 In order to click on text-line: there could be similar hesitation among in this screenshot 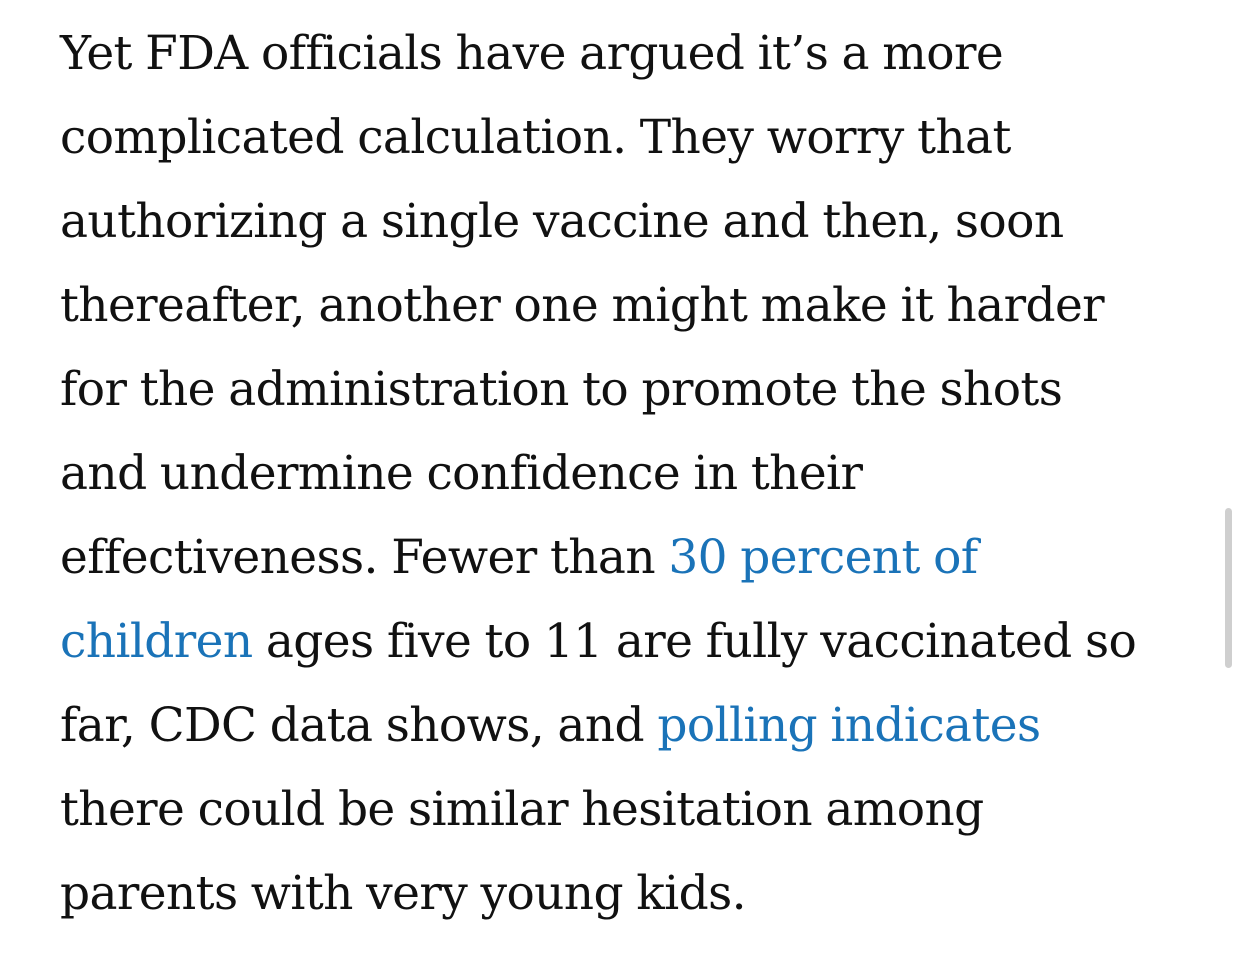, I will do `click(610, 810)`.